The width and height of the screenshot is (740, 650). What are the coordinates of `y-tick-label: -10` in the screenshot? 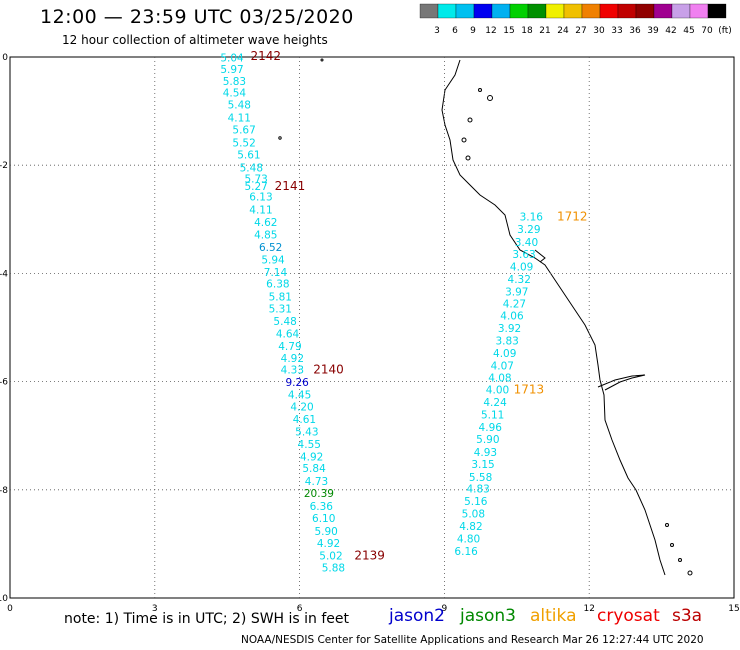 It's located at (4, 599).